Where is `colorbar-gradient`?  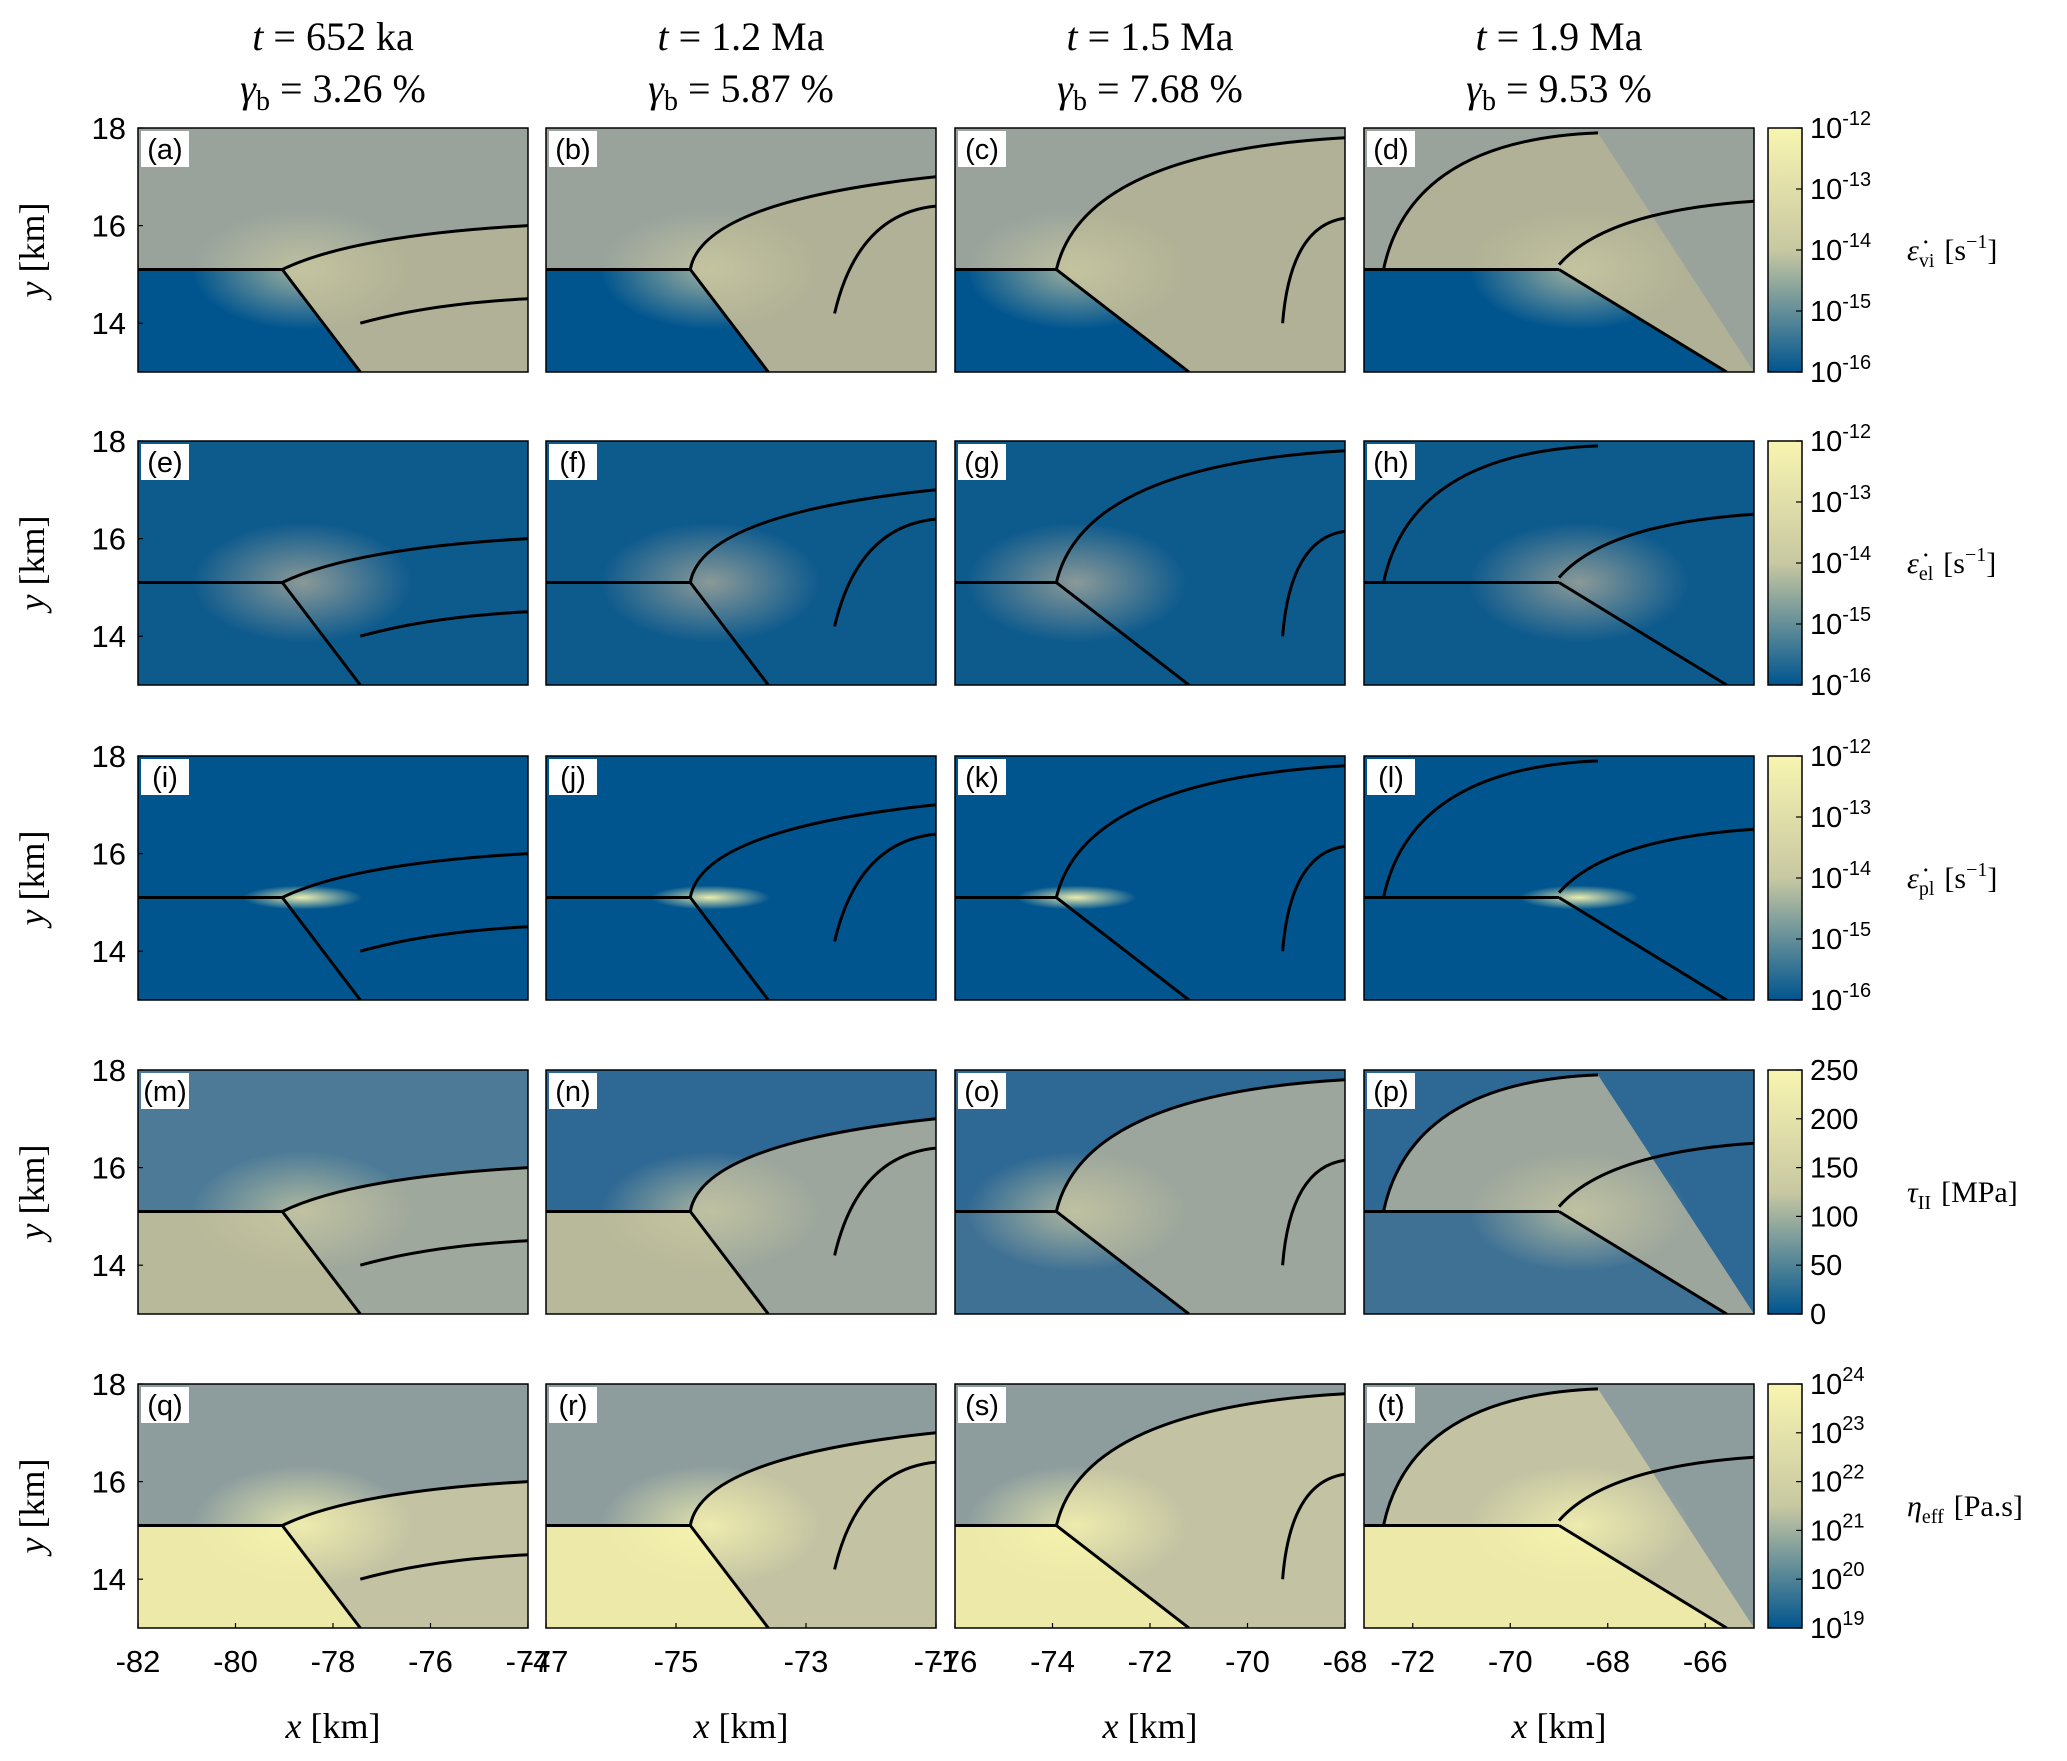
colorbar-gradient is located at coordinates (1785, 1506).